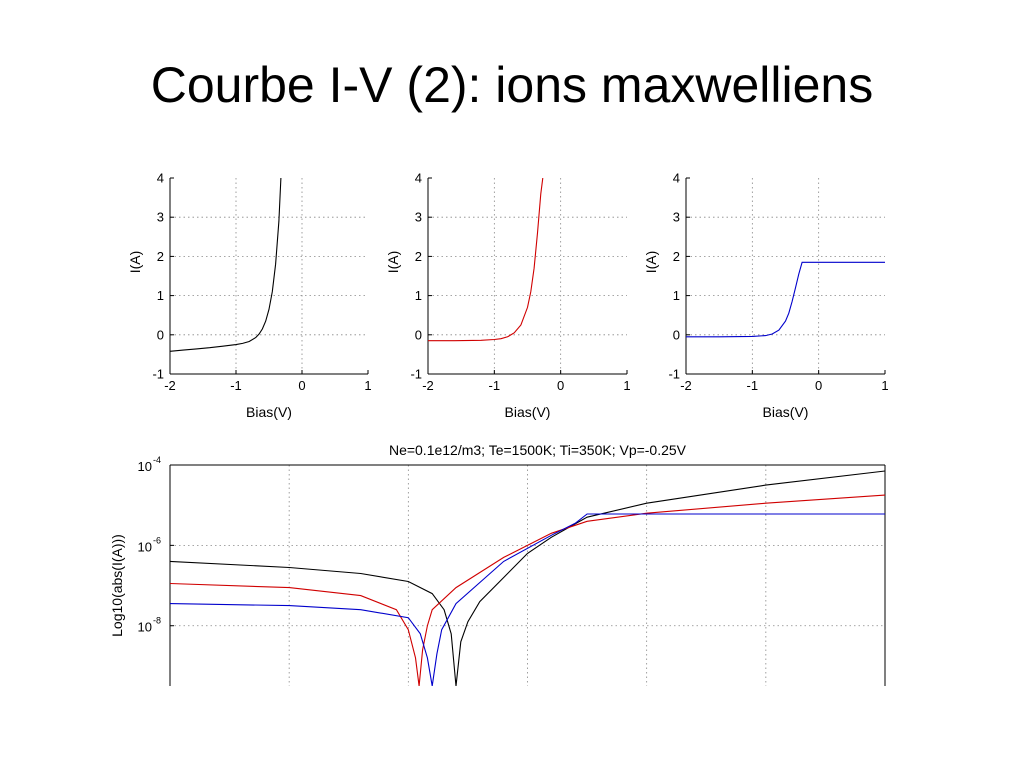 The image size is (1024, 768). I want to click on slide-title: Courbe I-V (2): ions maxwelliens, so click(512, 85).